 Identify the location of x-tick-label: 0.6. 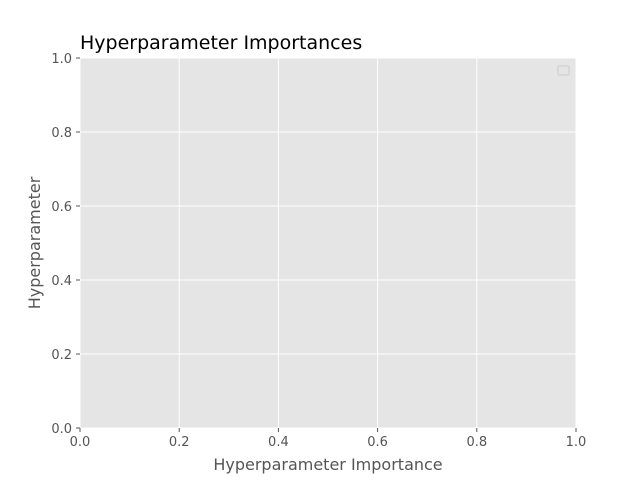
(377, 442).